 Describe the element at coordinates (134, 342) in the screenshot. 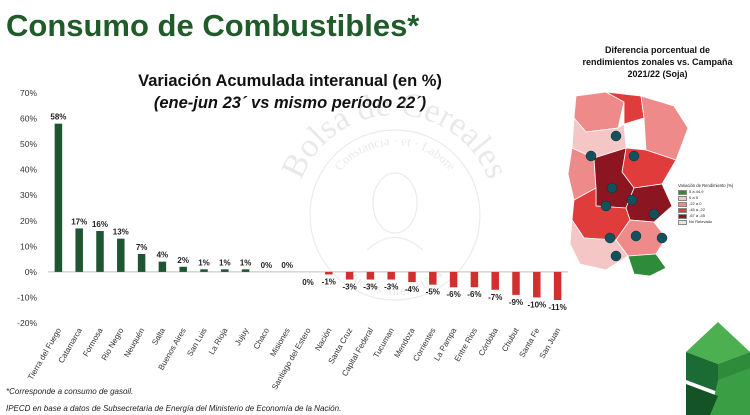

I see `x-tick-label: Neuquén` at that location.